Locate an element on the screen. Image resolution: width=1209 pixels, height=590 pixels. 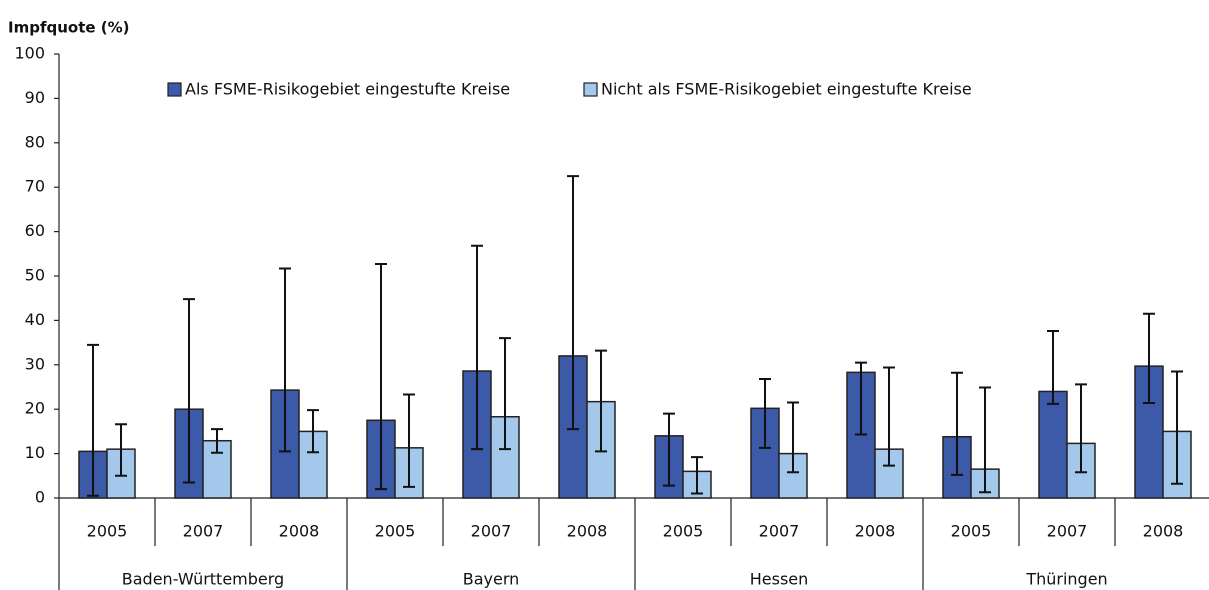
y-tick-label: 10 is located at coordinates (35, 452).